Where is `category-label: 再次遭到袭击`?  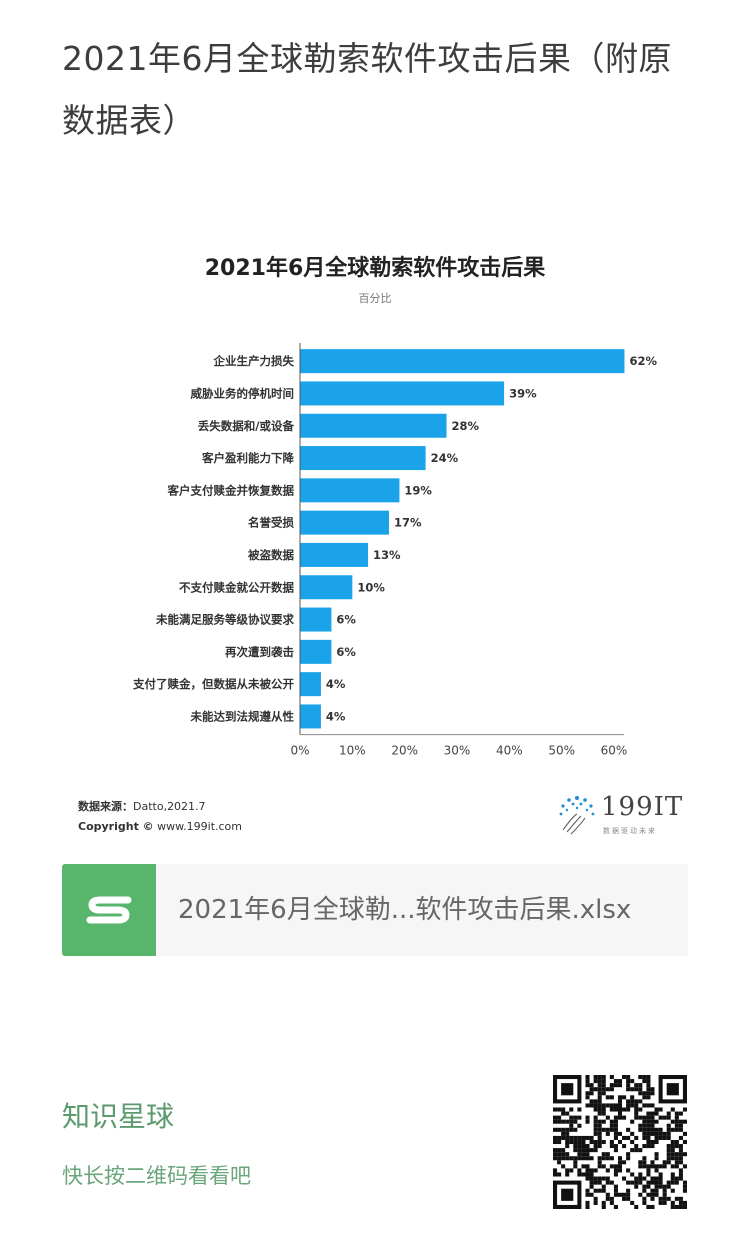
category-label: 再次遭到袭击 is located at coordinates (259, 652).